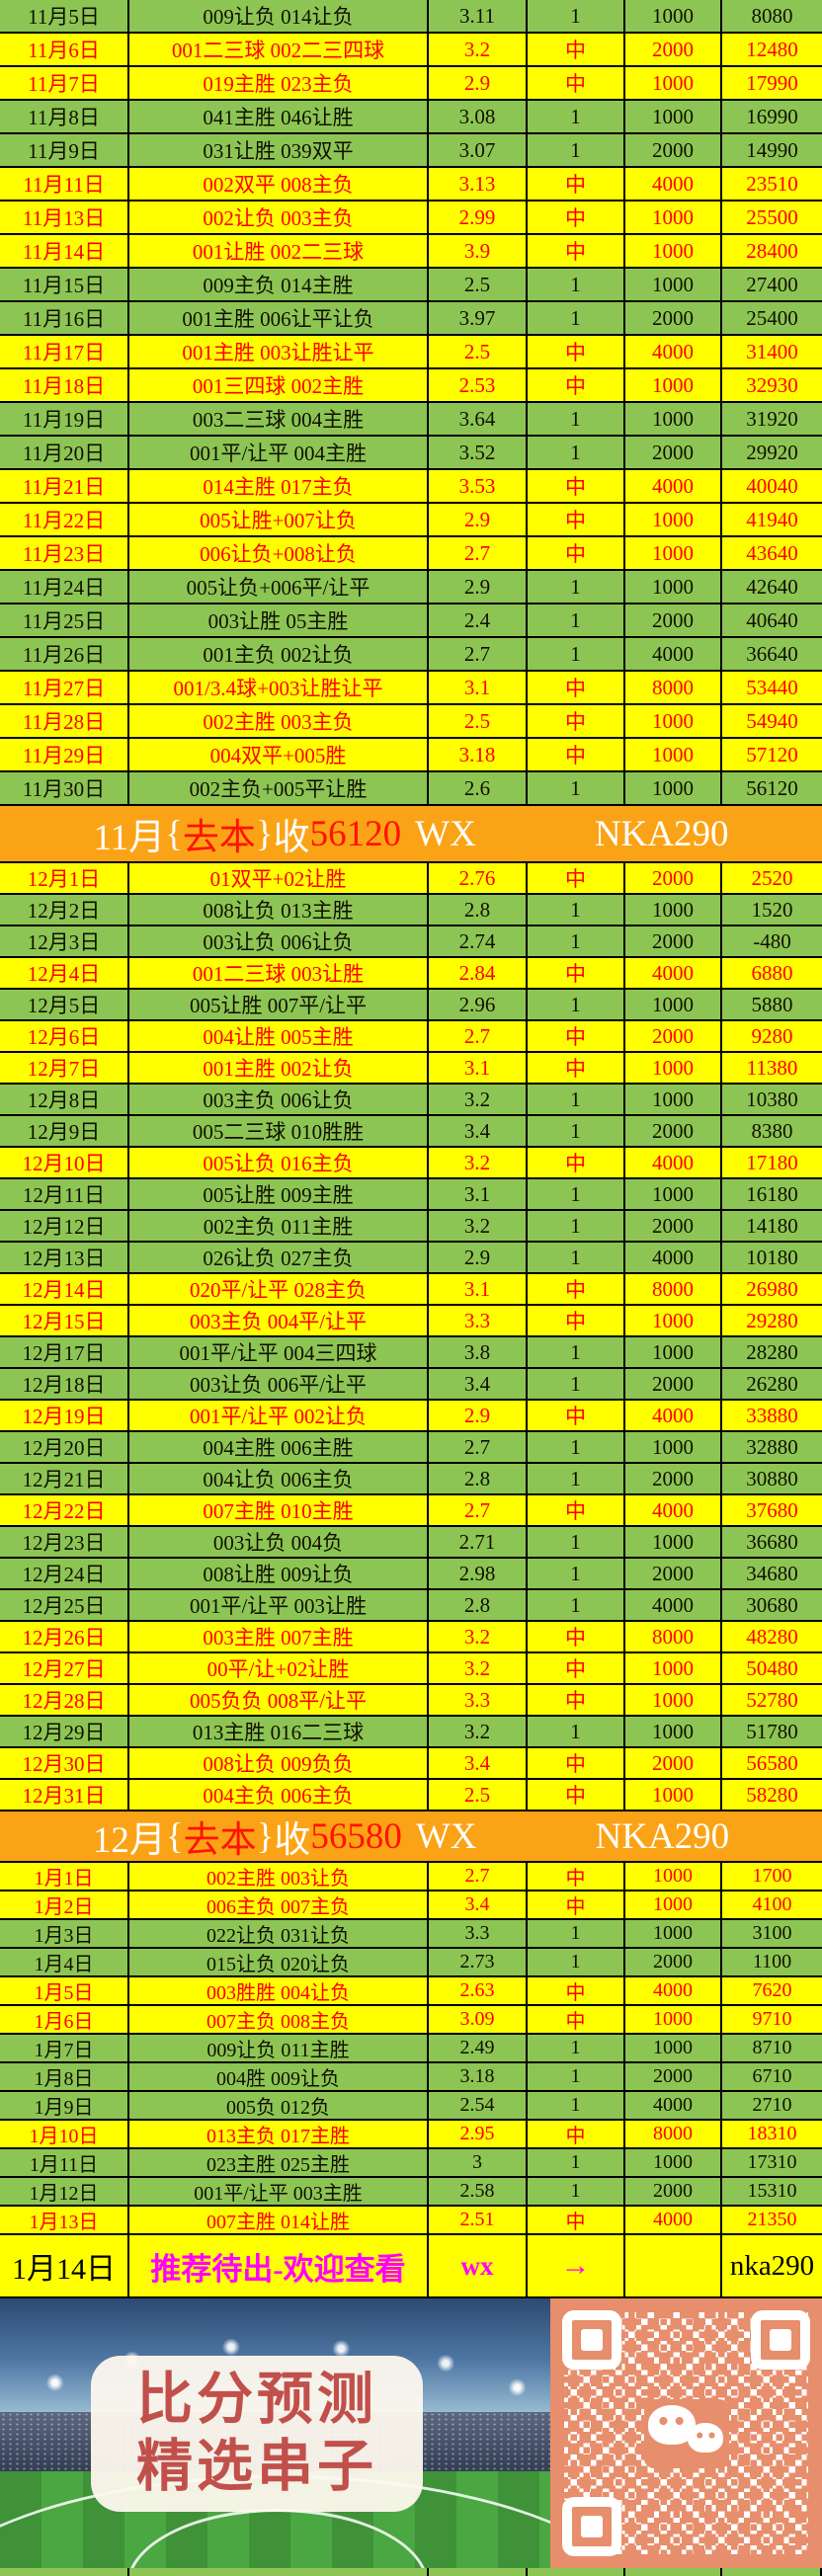  I want to click on date-cell: 12月19日, so click(64, 1415).